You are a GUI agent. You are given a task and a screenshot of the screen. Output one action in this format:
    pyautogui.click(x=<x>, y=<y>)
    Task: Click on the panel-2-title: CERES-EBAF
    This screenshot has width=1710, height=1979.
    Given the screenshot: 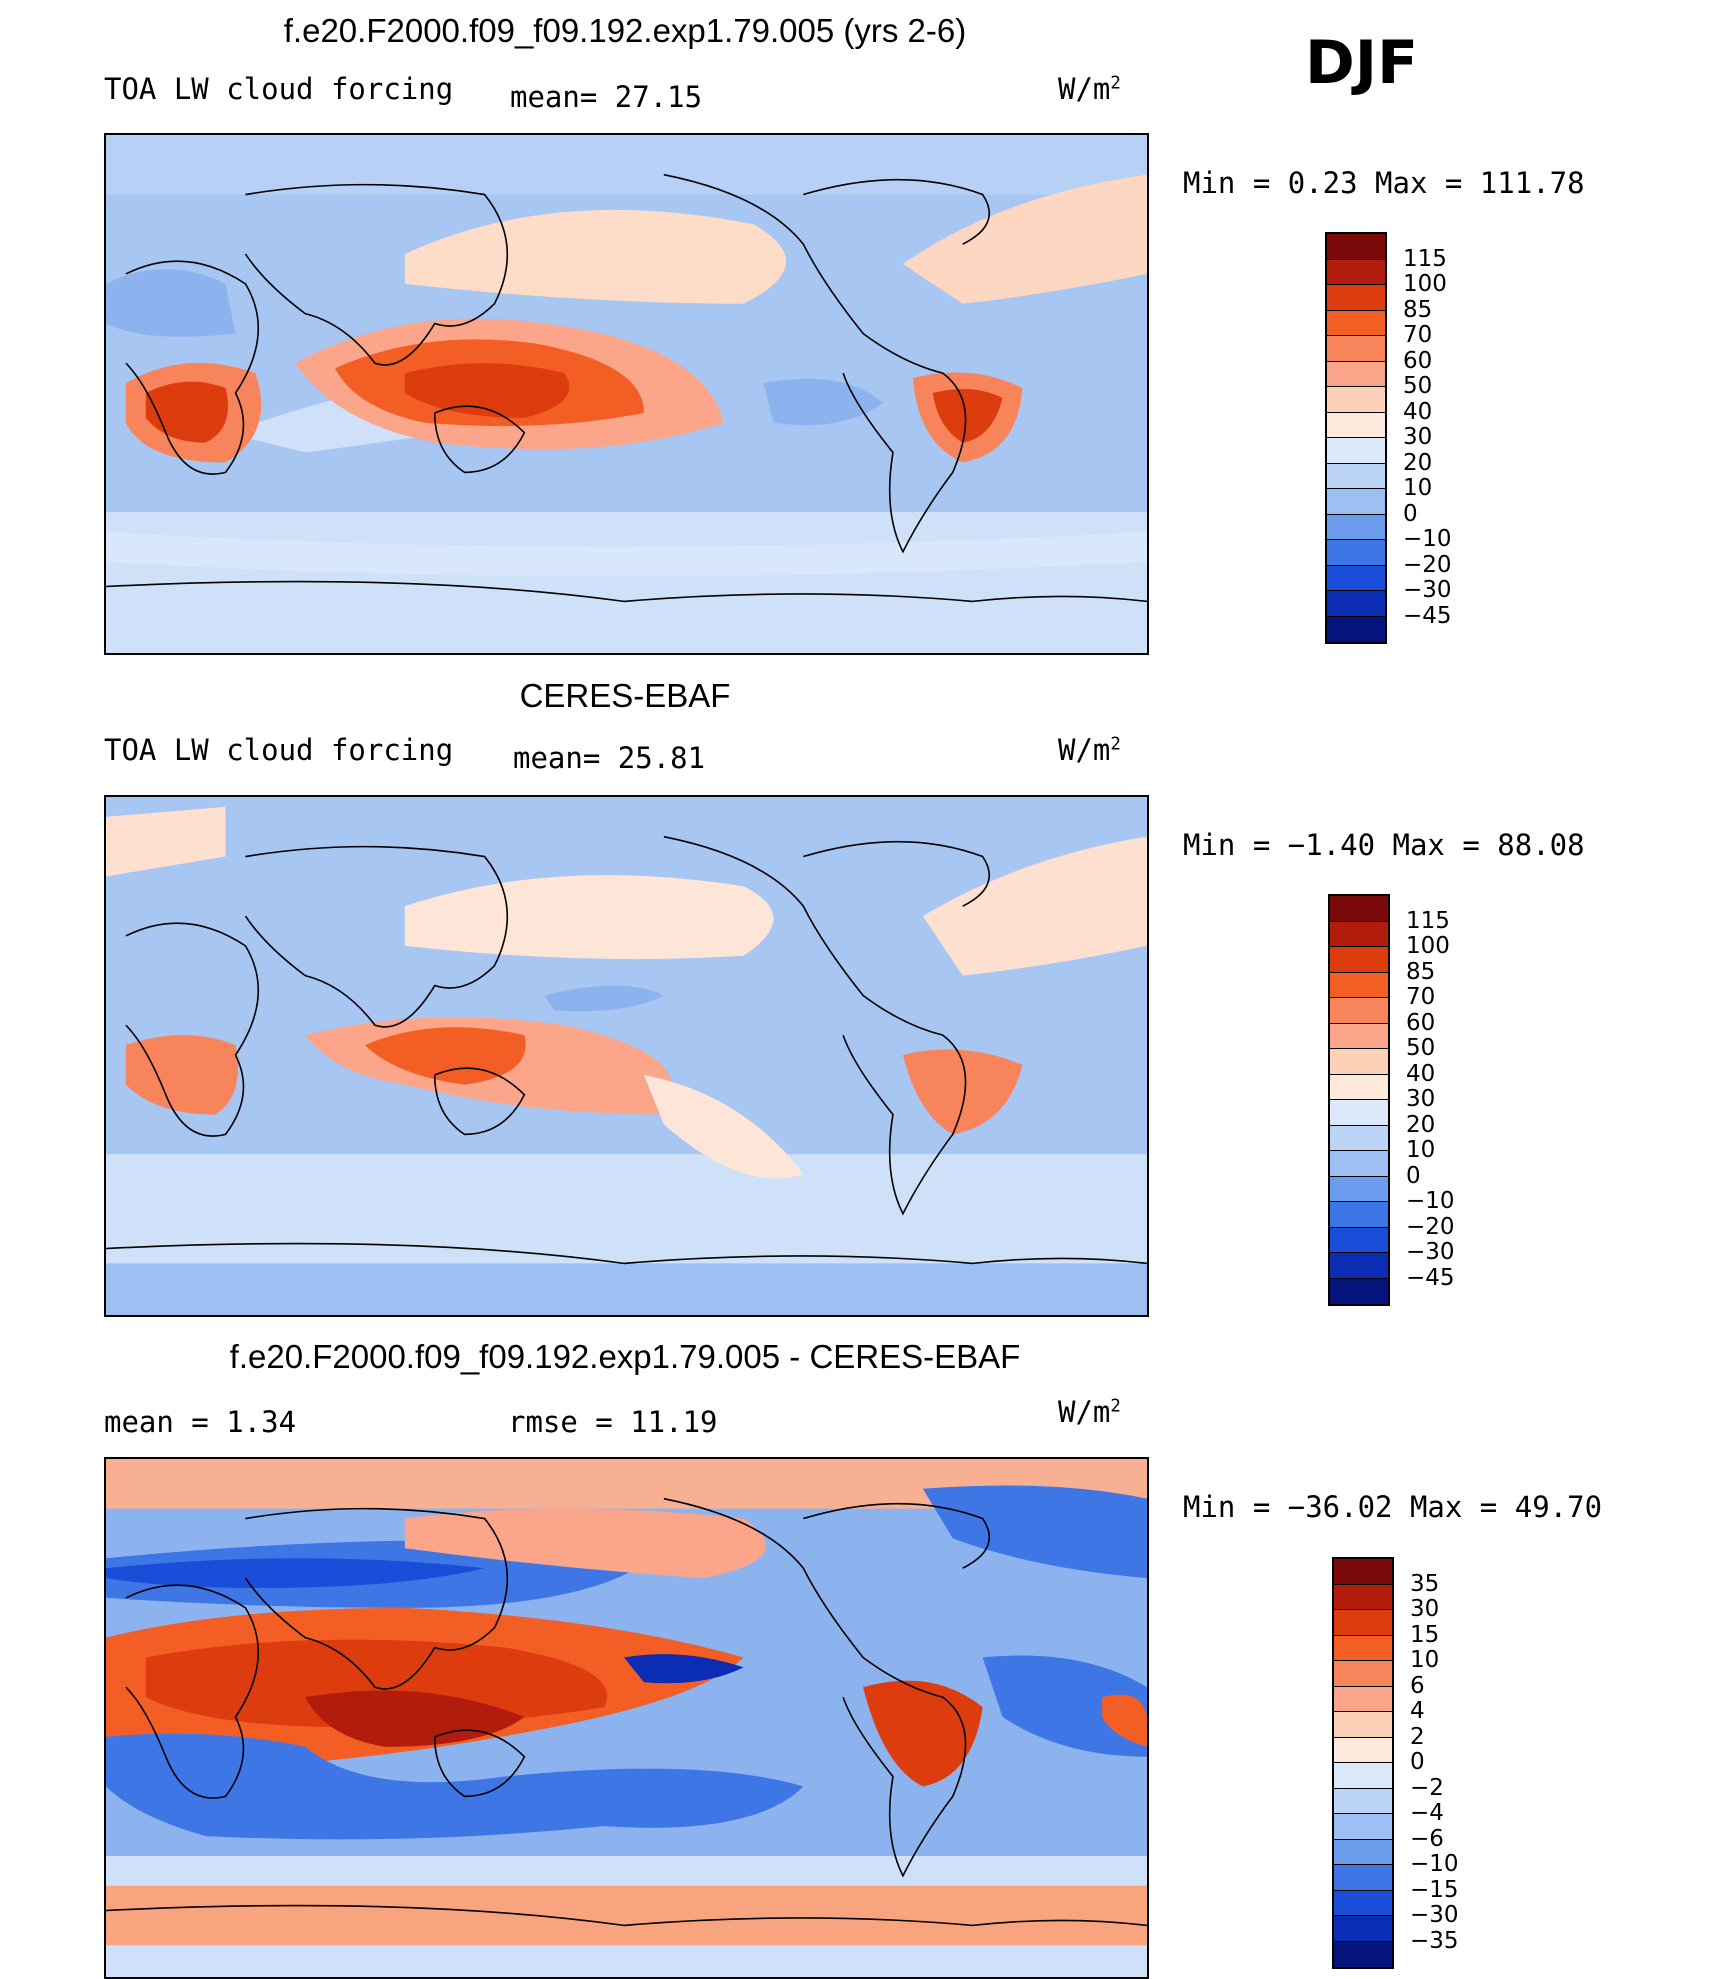 What is the action you would take?
    pyautogui.click(x=625, y=695)
    